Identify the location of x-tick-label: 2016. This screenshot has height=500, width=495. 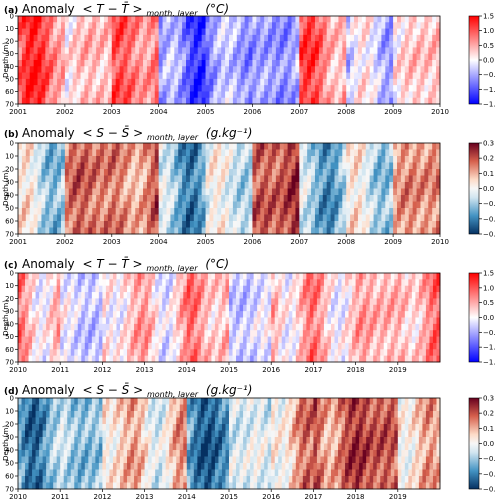
(271, 370).